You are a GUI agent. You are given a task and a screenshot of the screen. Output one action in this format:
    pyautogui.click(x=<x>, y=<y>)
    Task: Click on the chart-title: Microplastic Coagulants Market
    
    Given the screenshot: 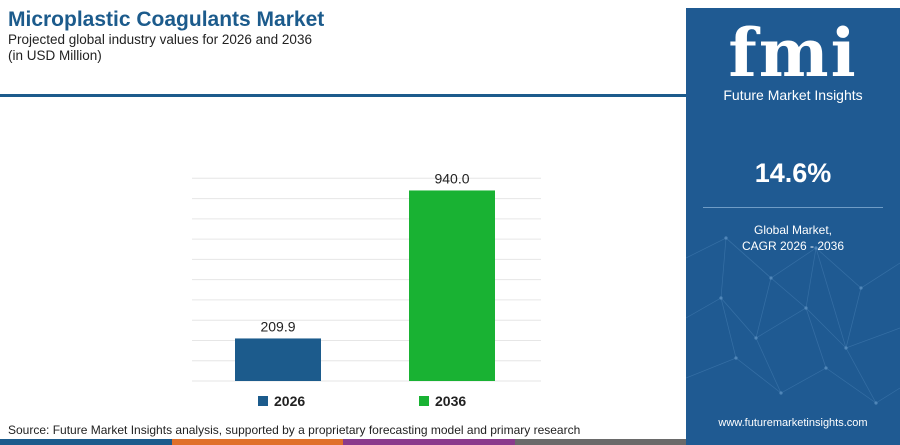 What is the action you would take?
    pyautogui.click(x=166, y=19)
    